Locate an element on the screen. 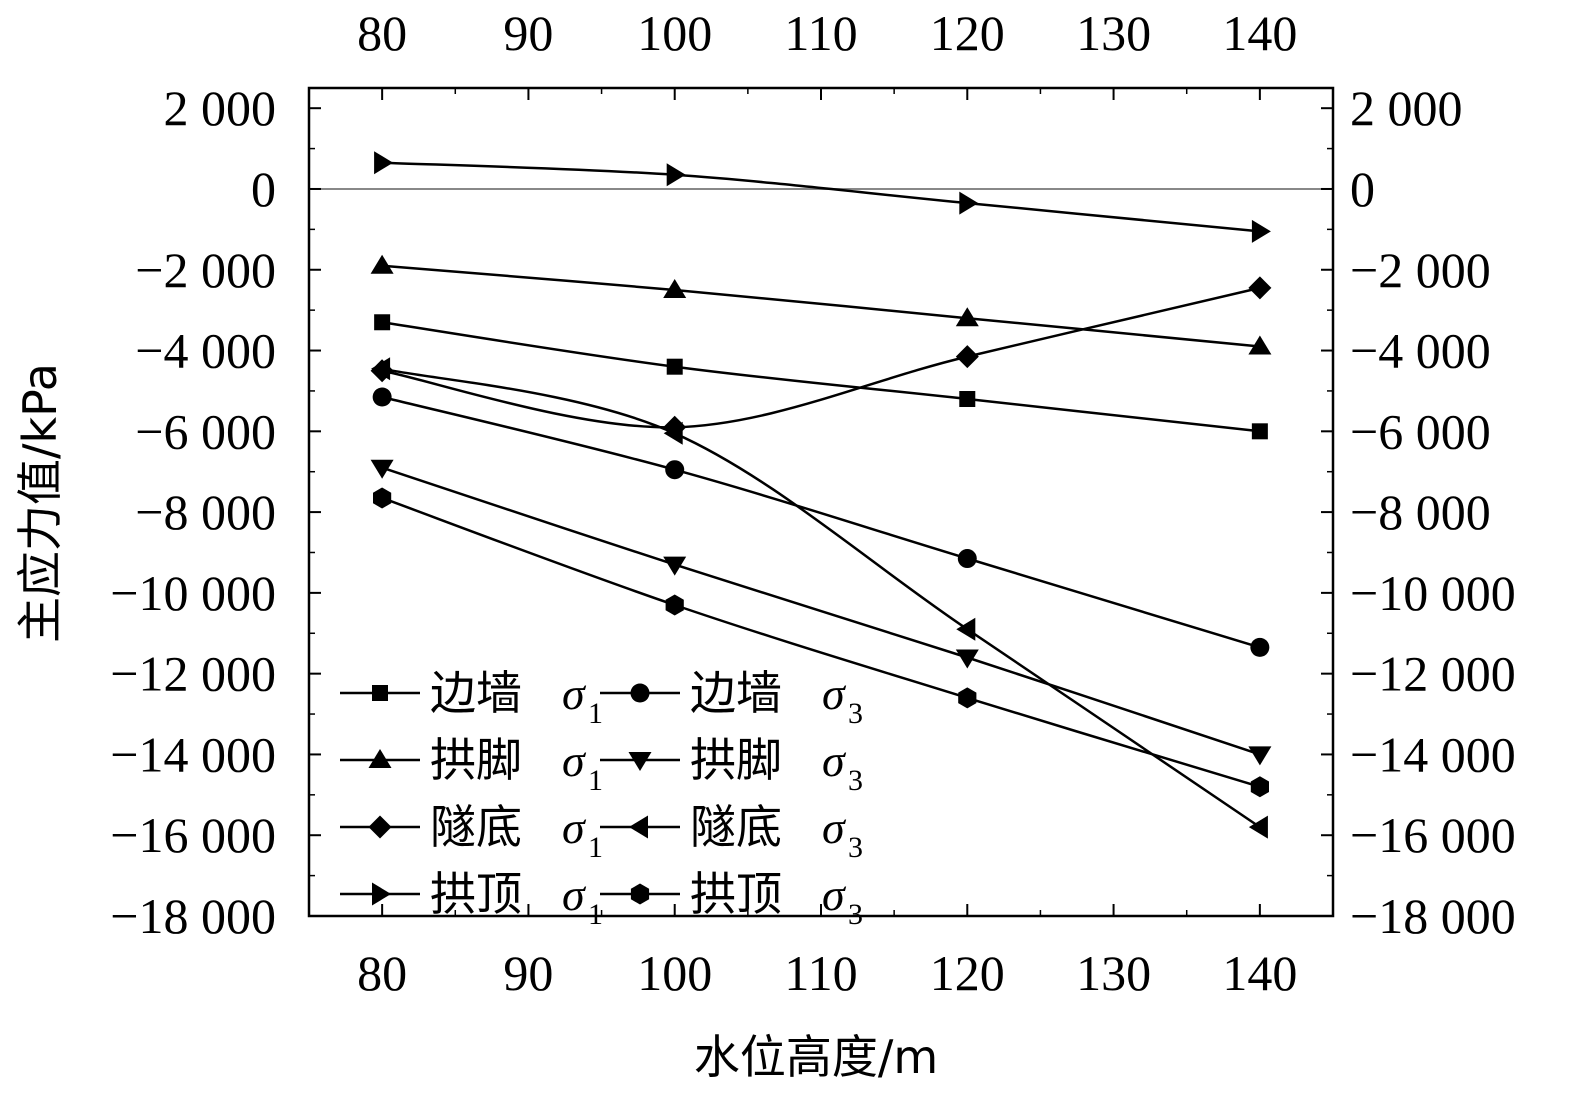 The image size is (1575, 1093). legend-entry: 边墙 σ 1 is located at coordinates (471, 698).